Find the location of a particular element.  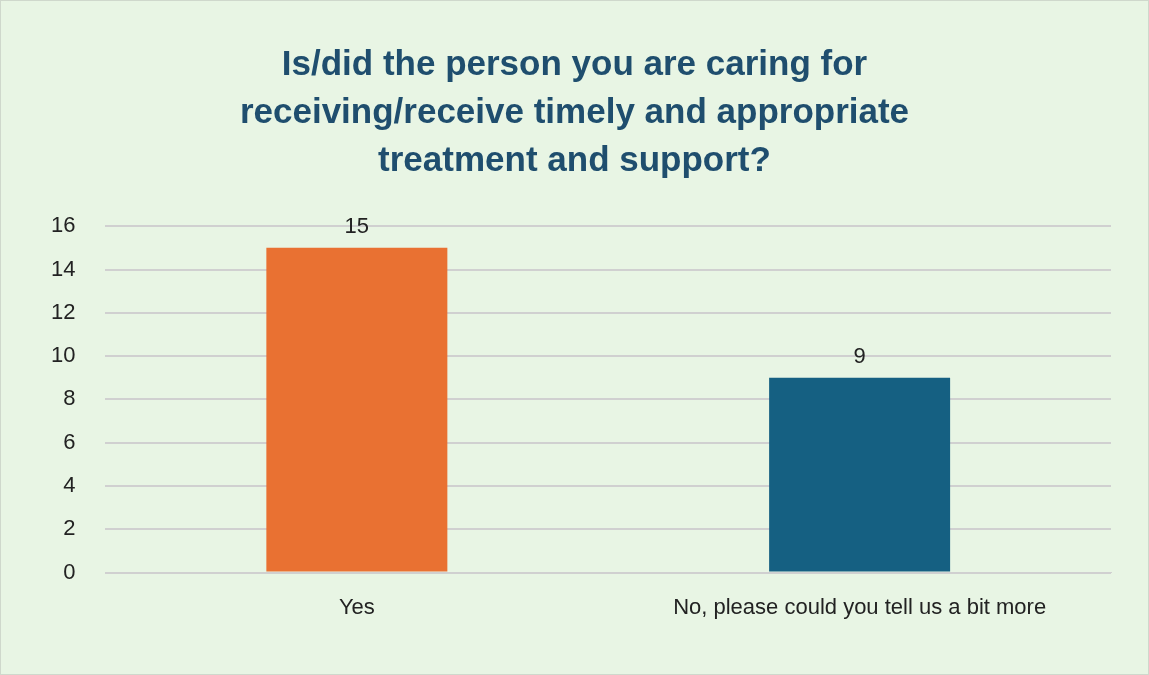

y-tick-label: 0 is located at coordinates (69, 571).